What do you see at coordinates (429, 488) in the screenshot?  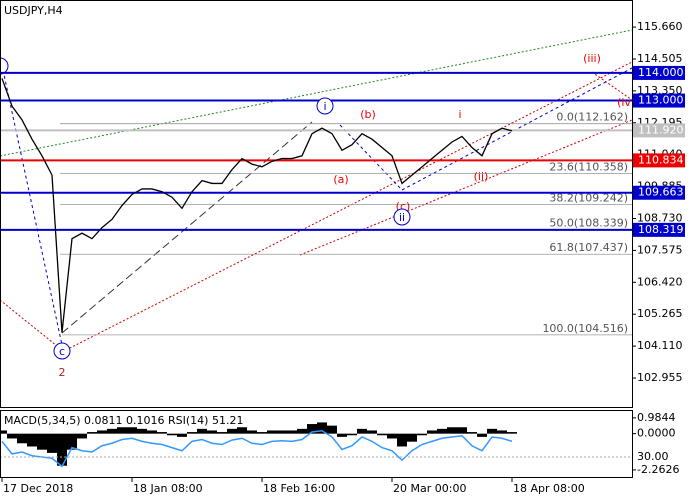 I see `x-tick-label: 20 Mar 00:00` at bounding box center [429, 488].